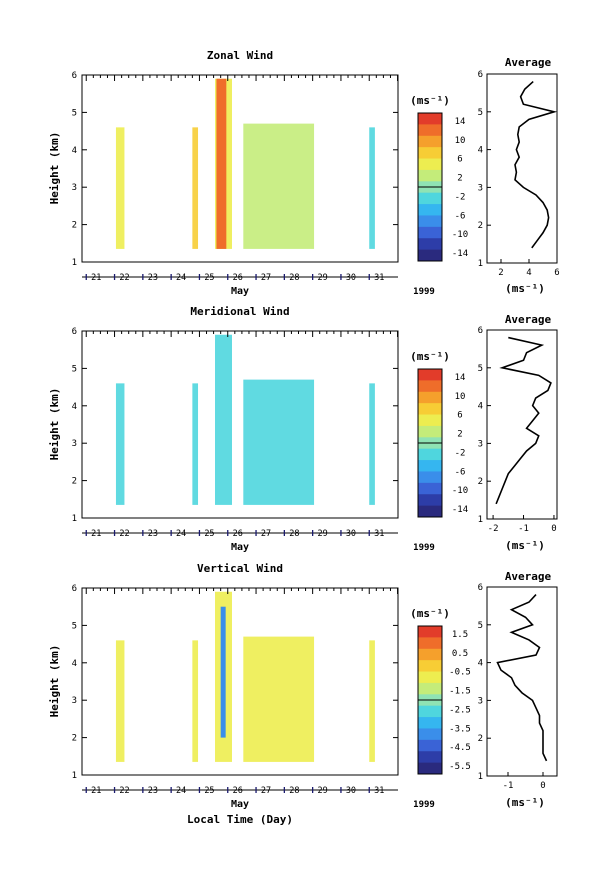  Describe the element at coordinates (240, 681) in the screenshot. I see `plot-frame` at that location.